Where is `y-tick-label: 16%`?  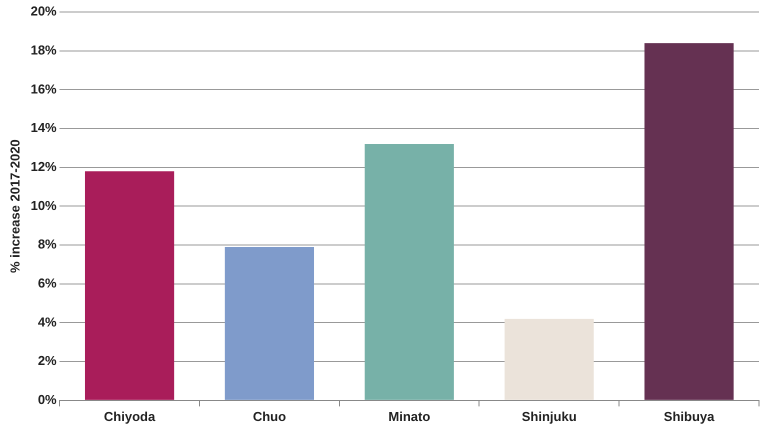
y-tick-label: 16% is located at coordinates (44, 88).